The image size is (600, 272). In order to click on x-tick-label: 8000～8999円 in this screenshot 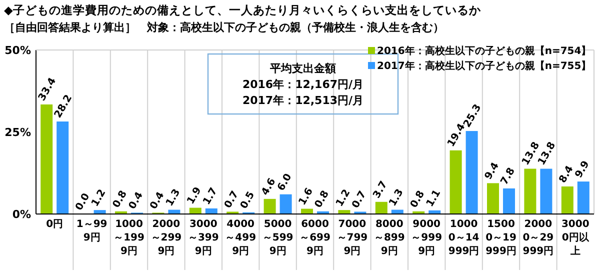, I will do `click(389, 238)`.